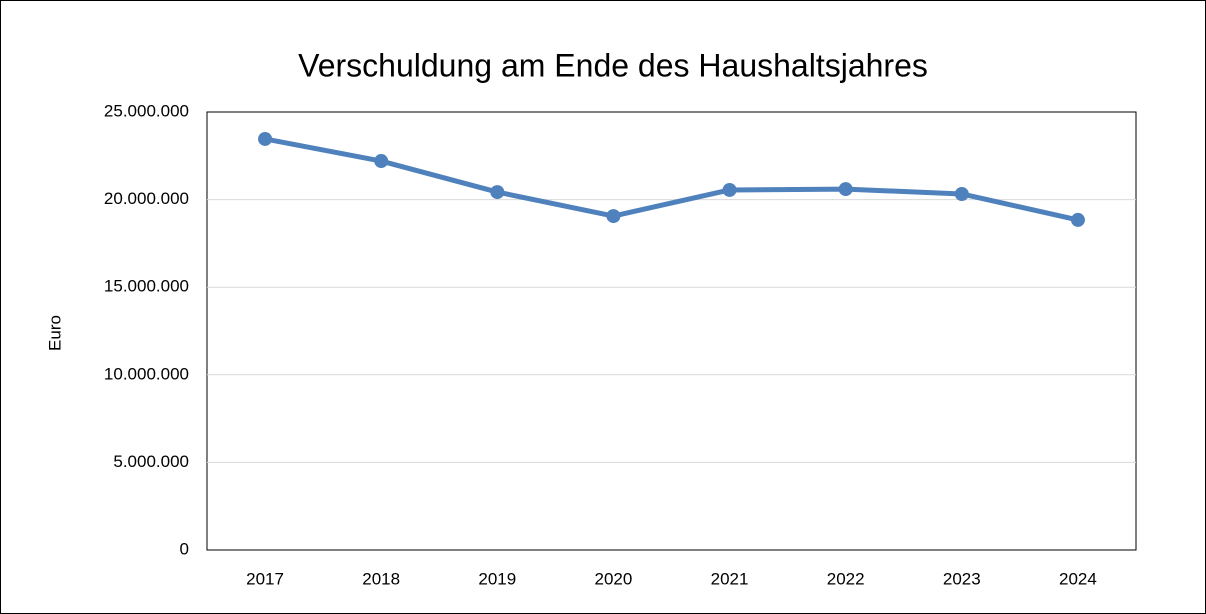 The width and height of the screenshot is (1206, 614). I want to click on x-tick-label: 2019, so click(497, 578).